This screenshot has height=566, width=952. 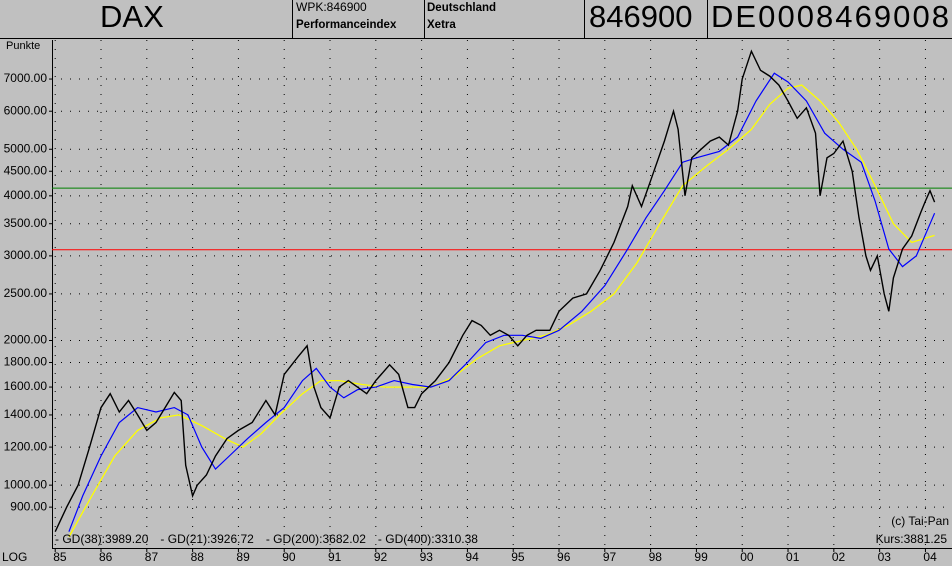 I want to click on x-tick-label: 95, so click(x=518, y=557).